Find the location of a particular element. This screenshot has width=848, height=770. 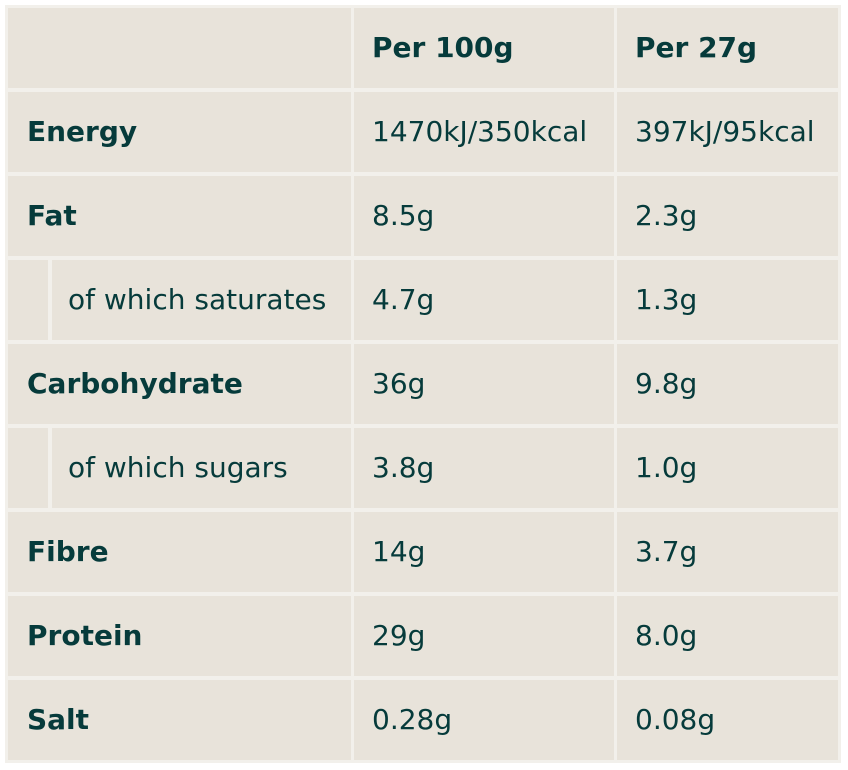

row-value-per-100g-sugars: 3.8g is located at coordinates (484, 468).